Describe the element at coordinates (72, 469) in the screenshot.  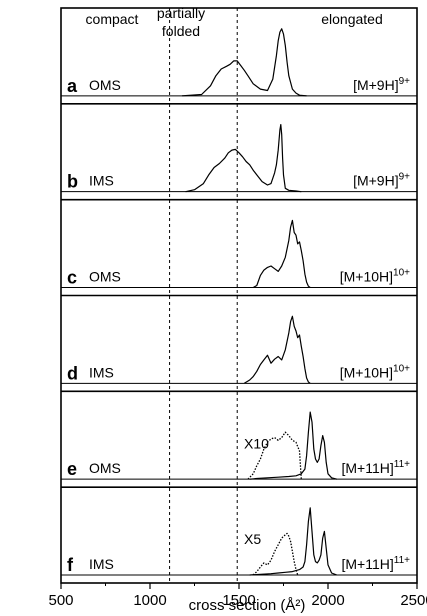
I see `panel-letter-e: e` at that location.